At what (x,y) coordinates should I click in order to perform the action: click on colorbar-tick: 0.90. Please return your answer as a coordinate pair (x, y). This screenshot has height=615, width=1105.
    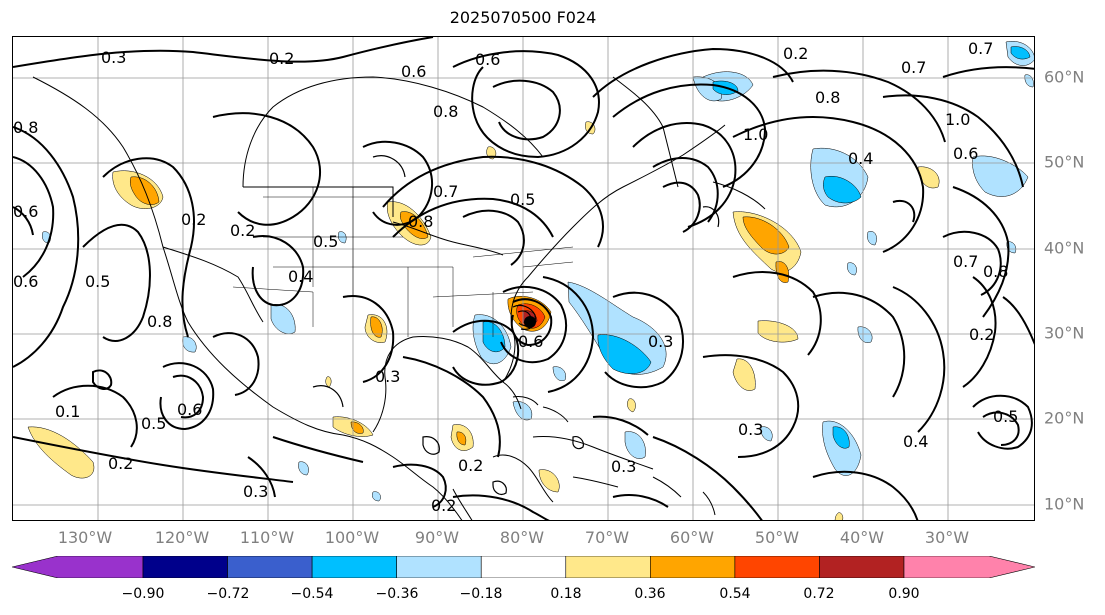
    Looking at the image, I should click on (904, 594).